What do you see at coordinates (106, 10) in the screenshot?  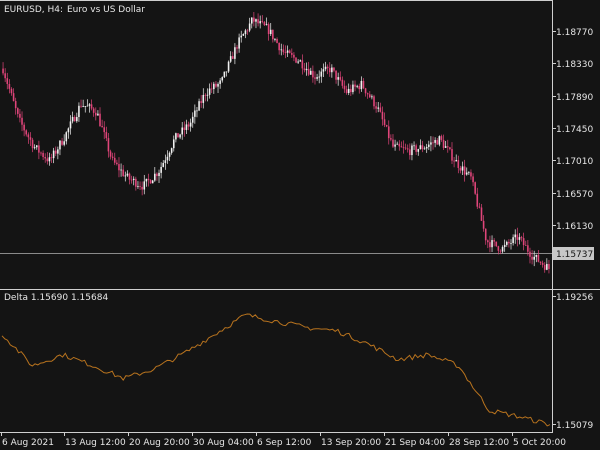 I see `chart-symbol-description: Euro vs US Dollar` at bounding box center [106, 10].